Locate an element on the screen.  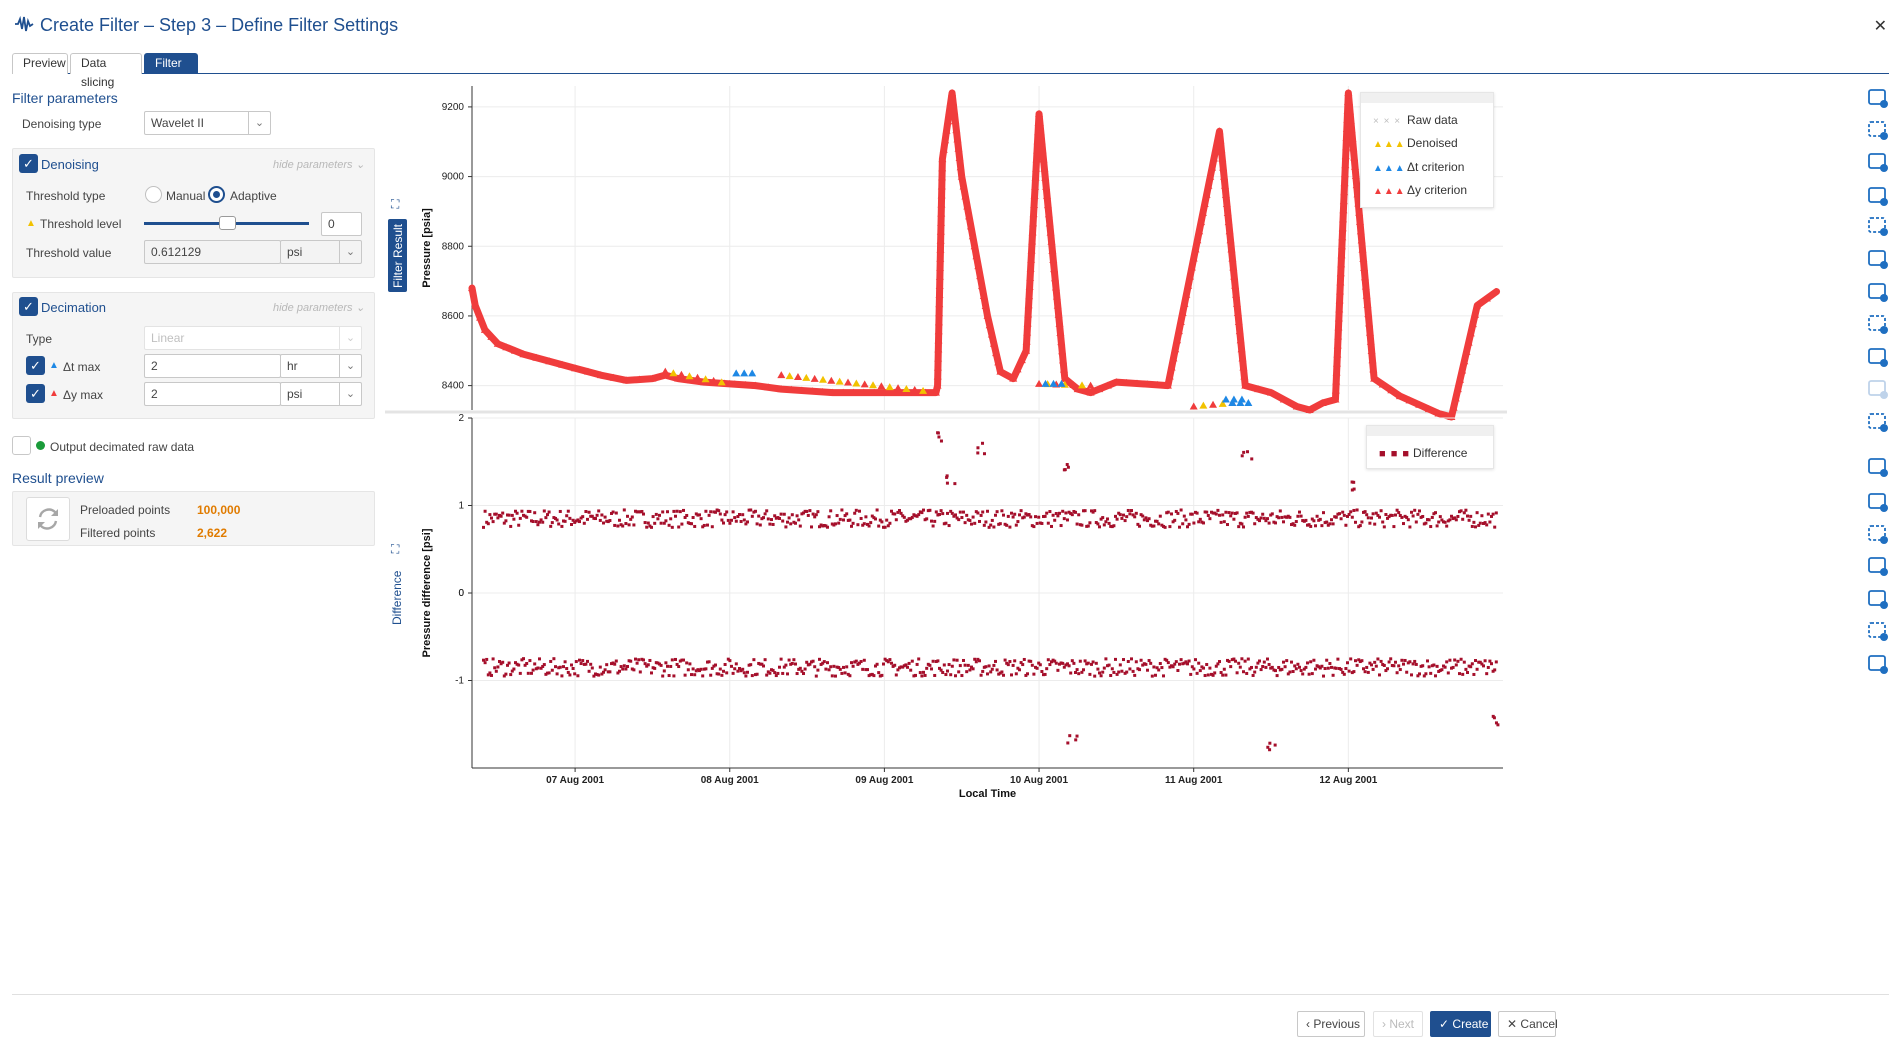
box-select-icon is located at coordinates (1878, 130).